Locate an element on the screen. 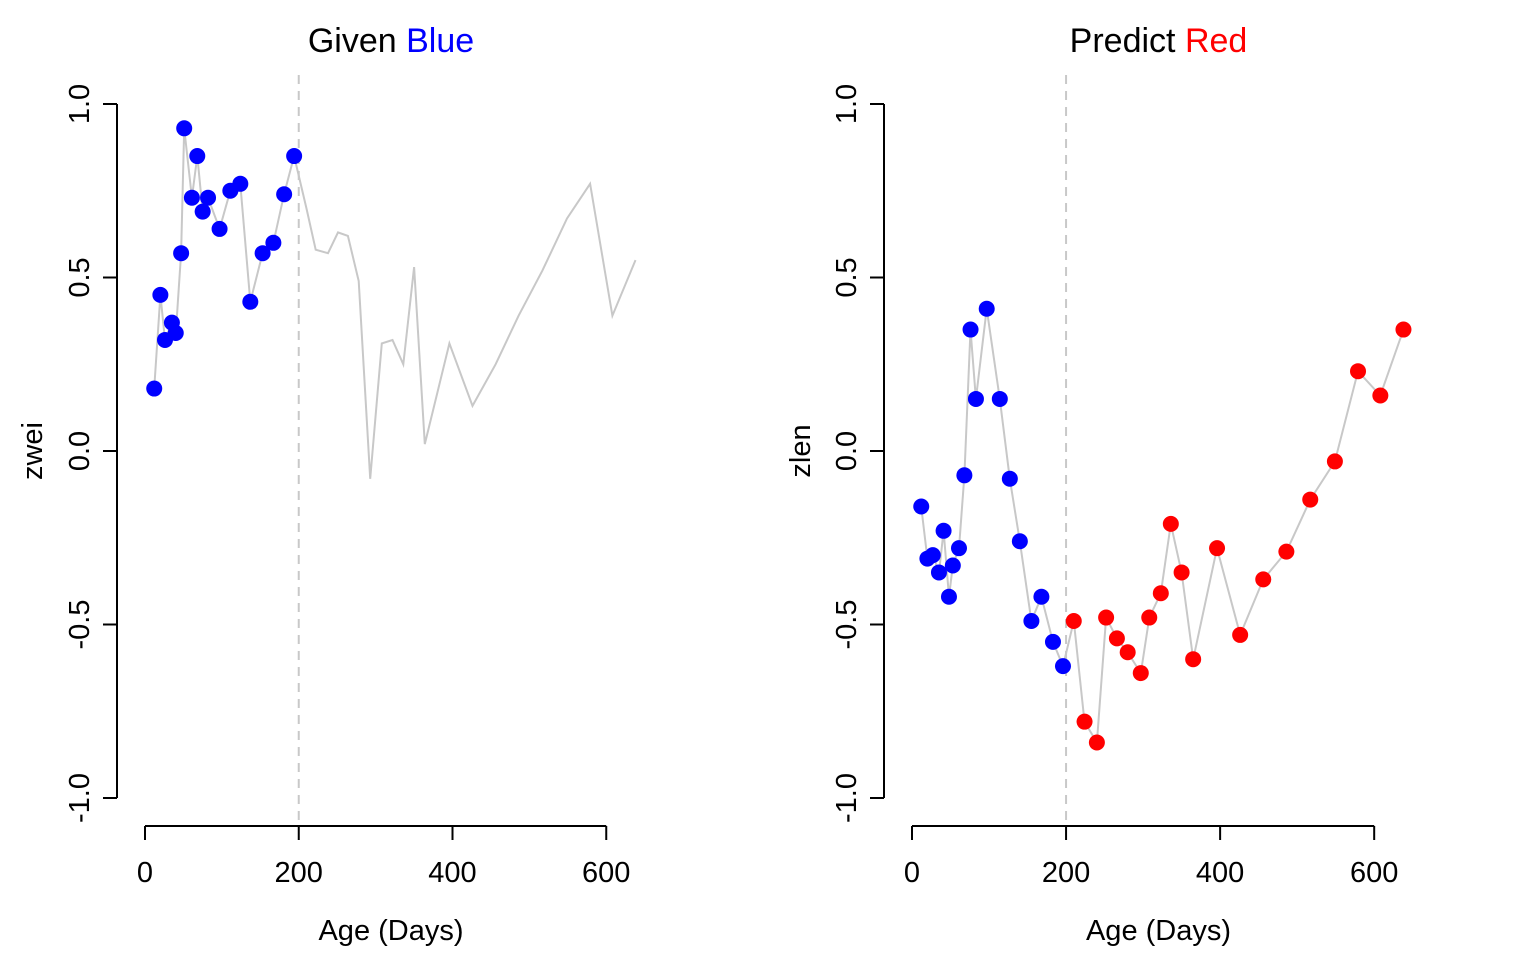 The width and height of the screenshot is (1536, 960). title-part-2: Red is located at coordinates (1216, 41).